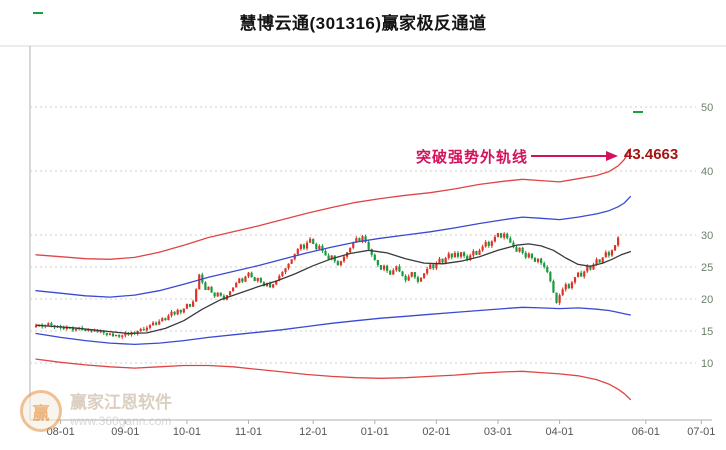  Describe the element at coordinates (333, 379) in the screenshot. I see `lower-outer-rail` at that location.